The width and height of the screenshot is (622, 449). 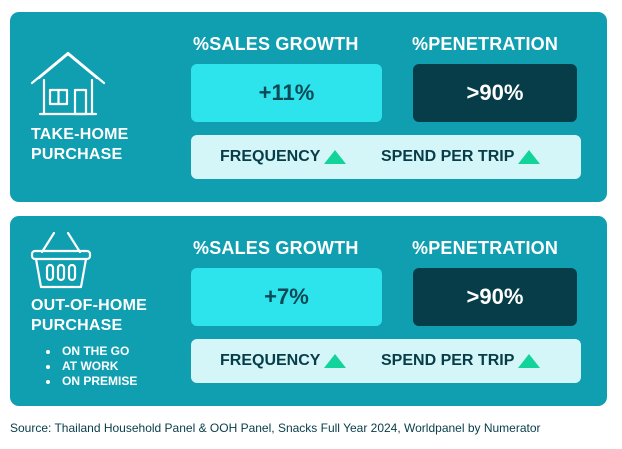 I want to click on out-of-home-label: OUT-OF-HOME PURCHASE, so click(x=89, y=316).